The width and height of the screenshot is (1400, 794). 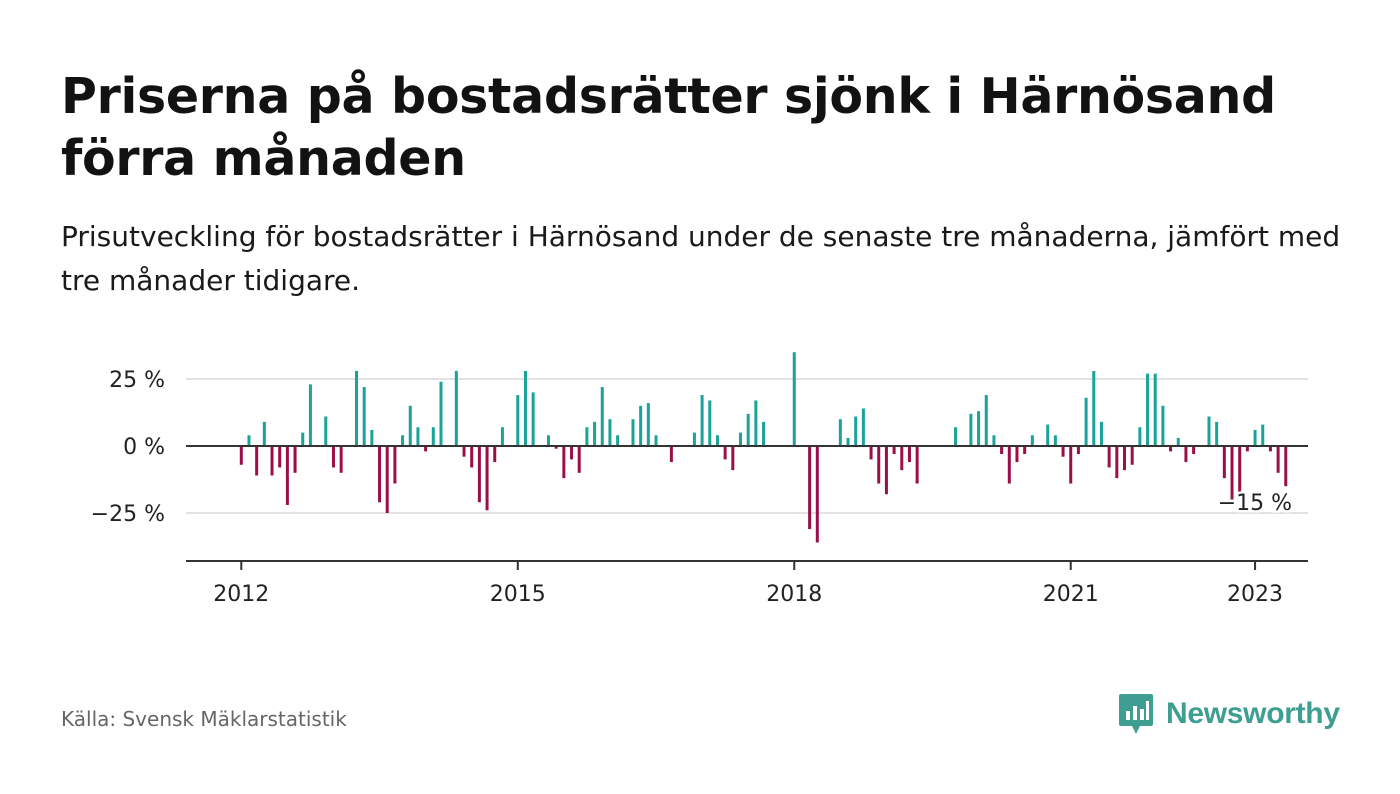 I want to click on x-tick-label: 2018, so click(x=794, y=594).